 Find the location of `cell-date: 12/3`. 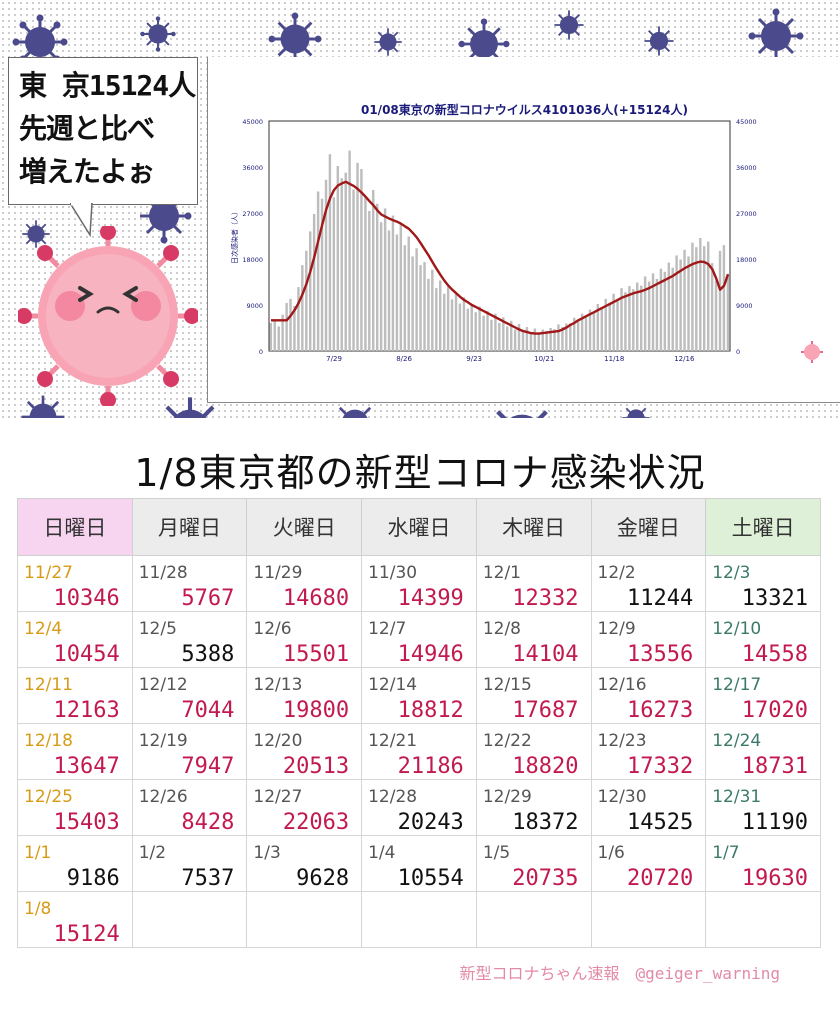

cell-date: 12/3 is located at coordinates (731, 573).